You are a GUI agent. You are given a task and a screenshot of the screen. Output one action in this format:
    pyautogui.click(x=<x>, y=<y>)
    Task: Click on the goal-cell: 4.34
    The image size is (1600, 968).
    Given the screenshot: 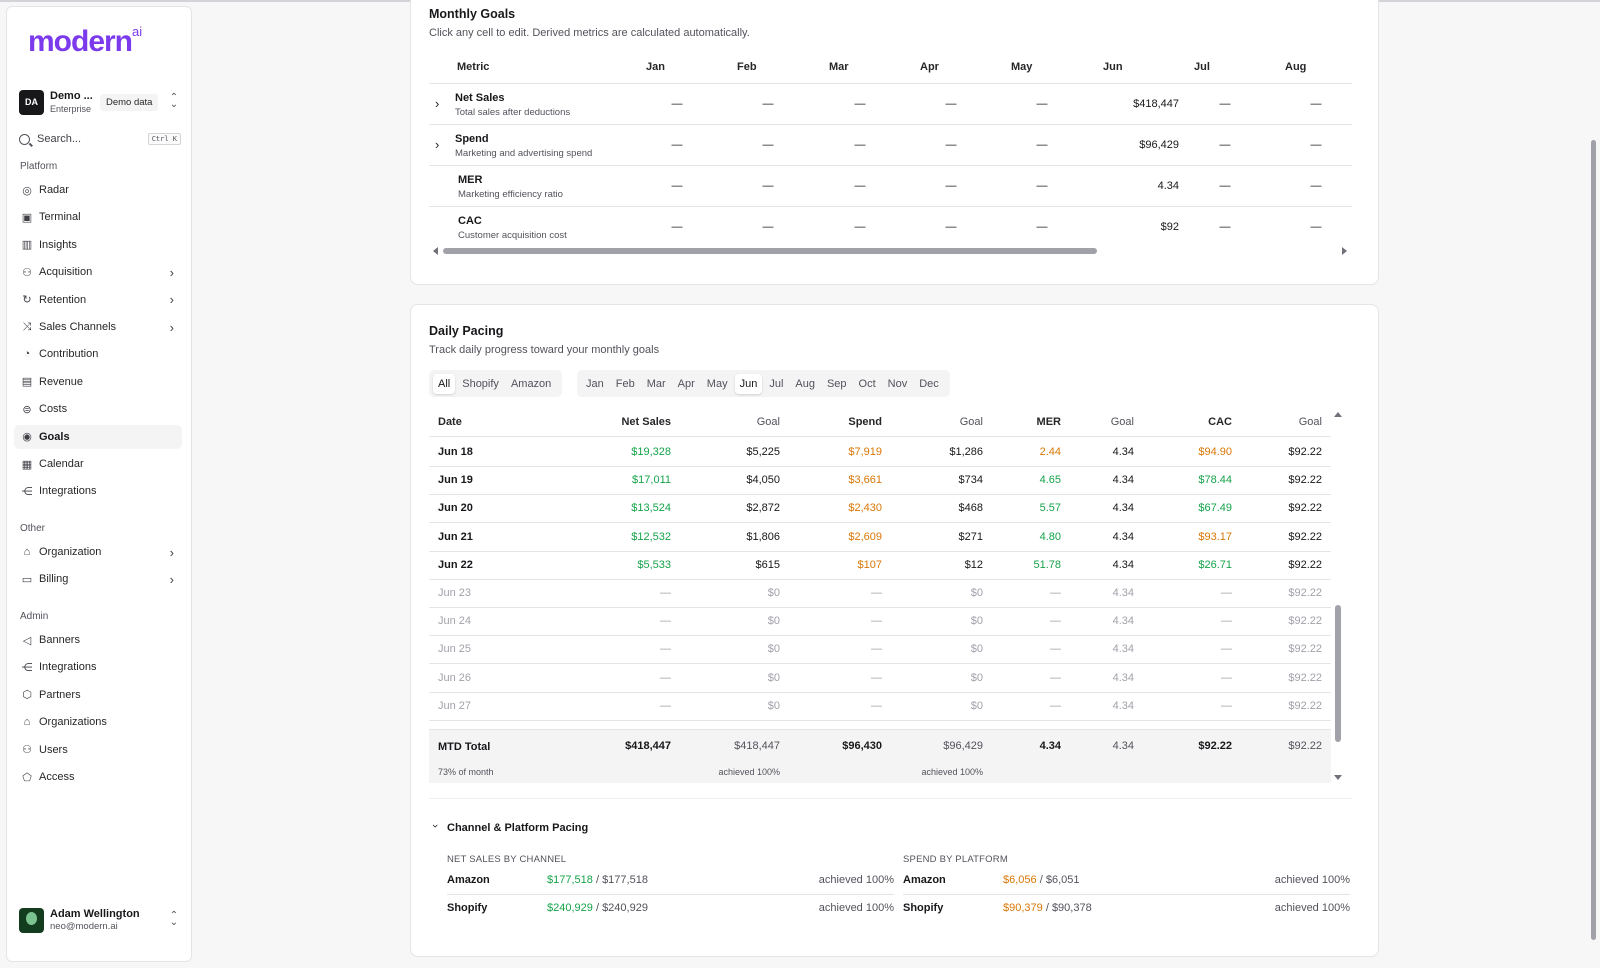 What is the action you would take?
    pyautogui.click(x=1168, y=186)
    